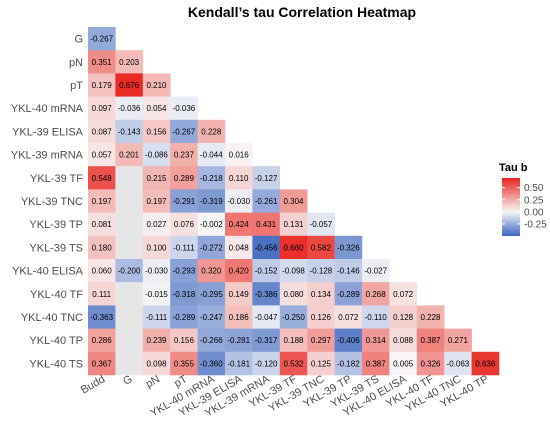  I want to click on cell-value-label: 0.314, so click(376, 340).